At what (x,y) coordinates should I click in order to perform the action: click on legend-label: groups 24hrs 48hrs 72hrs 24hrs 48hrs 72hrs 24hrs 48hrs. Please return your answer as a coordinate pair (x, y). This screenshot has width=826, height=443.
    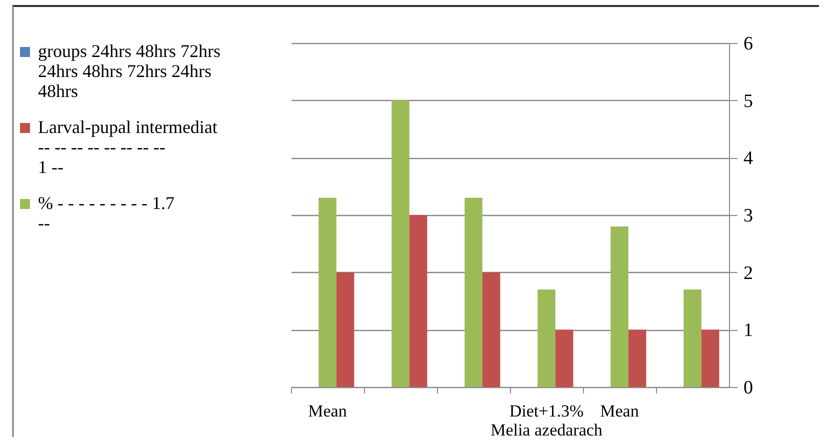
    Looking at the image, I should click on (129, 71).